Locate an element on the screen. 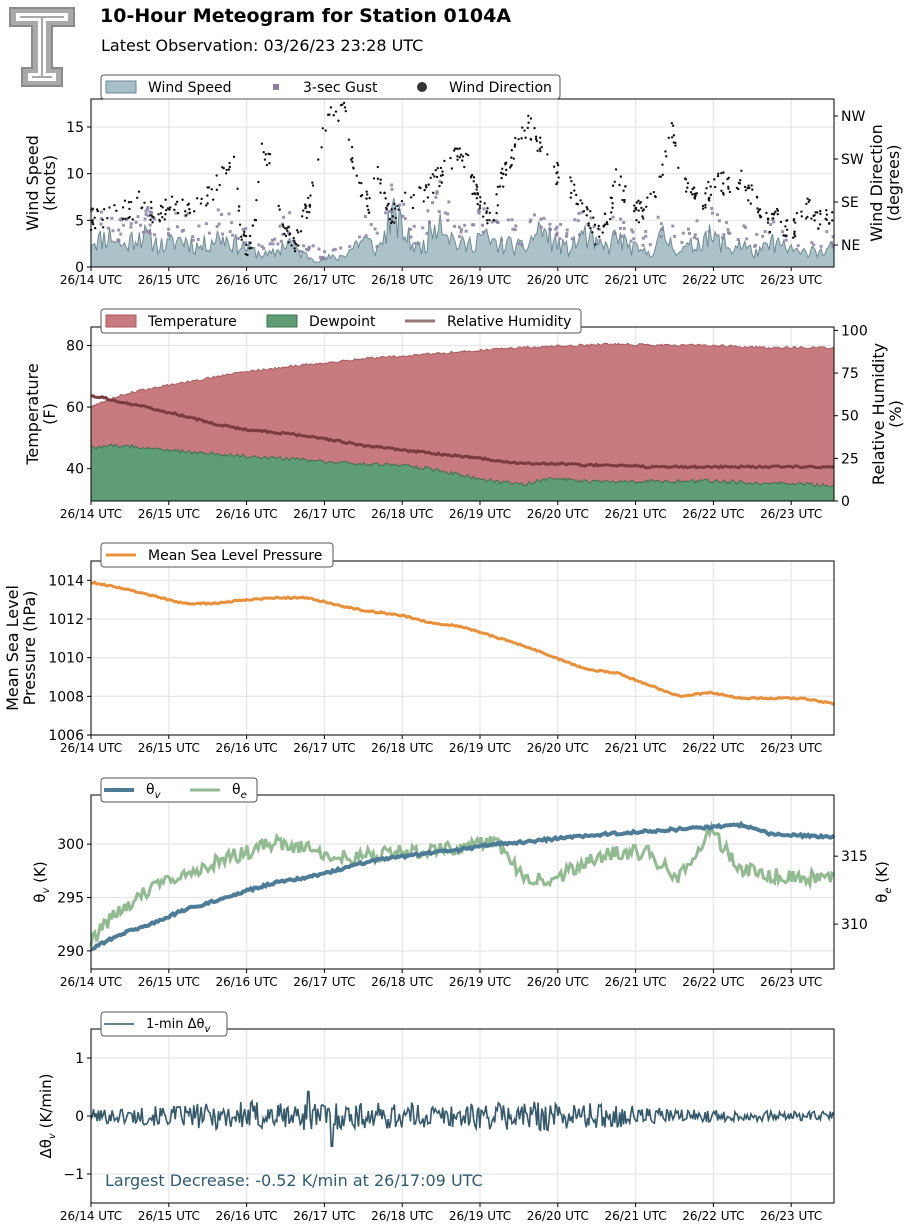 The height and width of the screenshot is (1231, 913). y-tick-label: 1008 is located at coordinates (66, 697).